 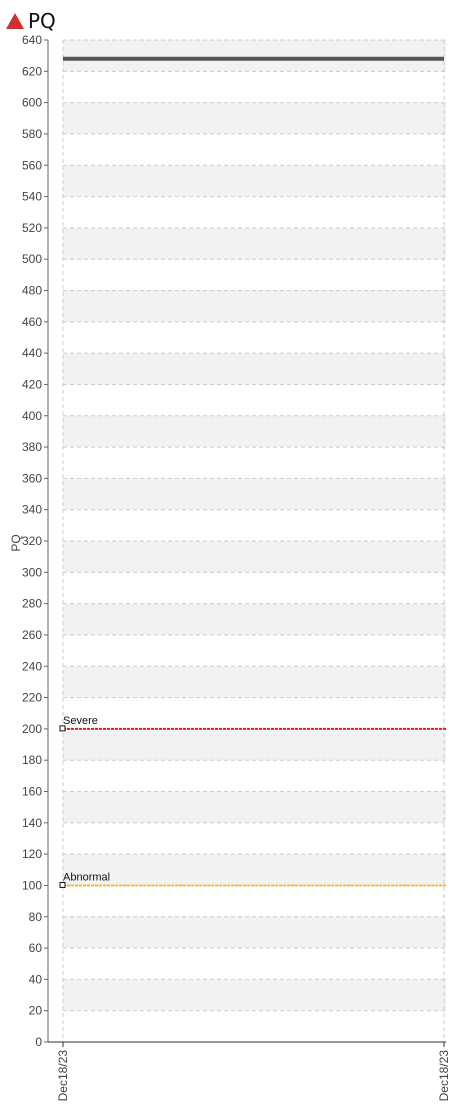 What do you see at coordinates (32, 71) in the screenshot?
I see `y-tick-label: 620` at bounding box center [32, 71].